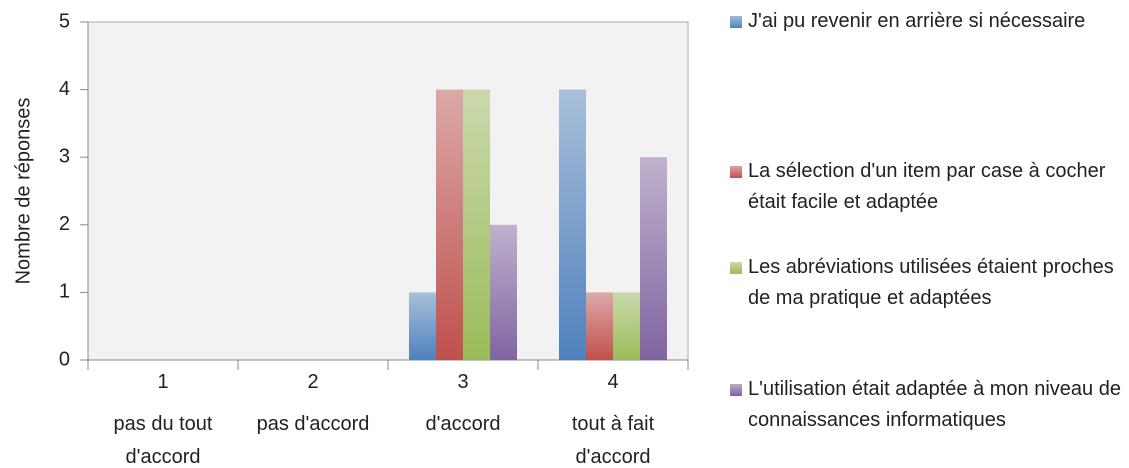 This screenshot has height=468, width=1129. I want to click on x-tick-label-line: tout à fait, so click(613, 424).